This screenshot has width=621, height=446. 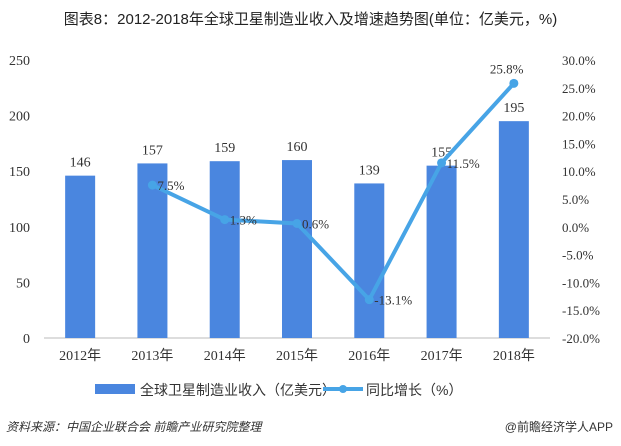 I want to click on right-tick-label: 25.0%, so click(x=579, y=88).